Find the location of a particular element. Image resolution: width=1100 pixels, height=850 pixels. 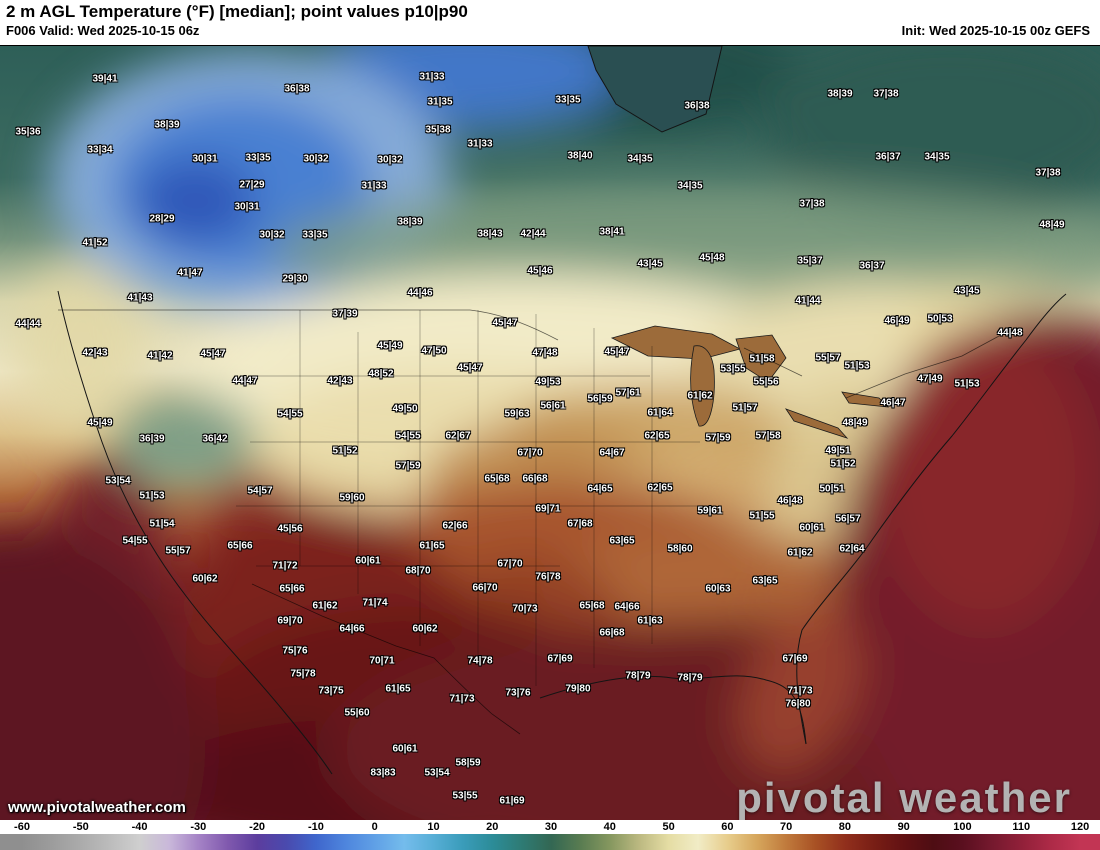

point-value: 38|40 is located at coordinates (580, 156).